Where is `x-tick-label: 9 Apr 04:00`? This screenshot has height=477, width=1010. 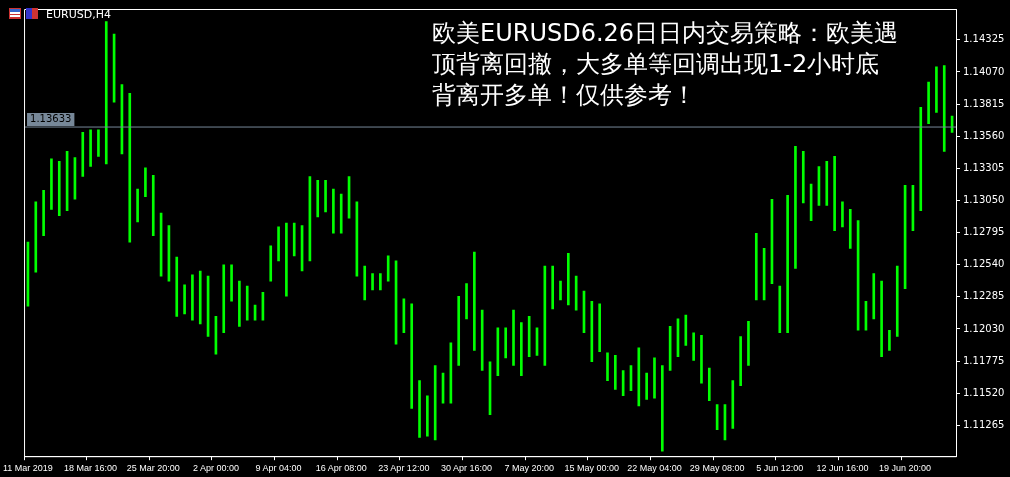
x-tick-label: 9 Apr 04:00 is located at coordinates (278, 468).